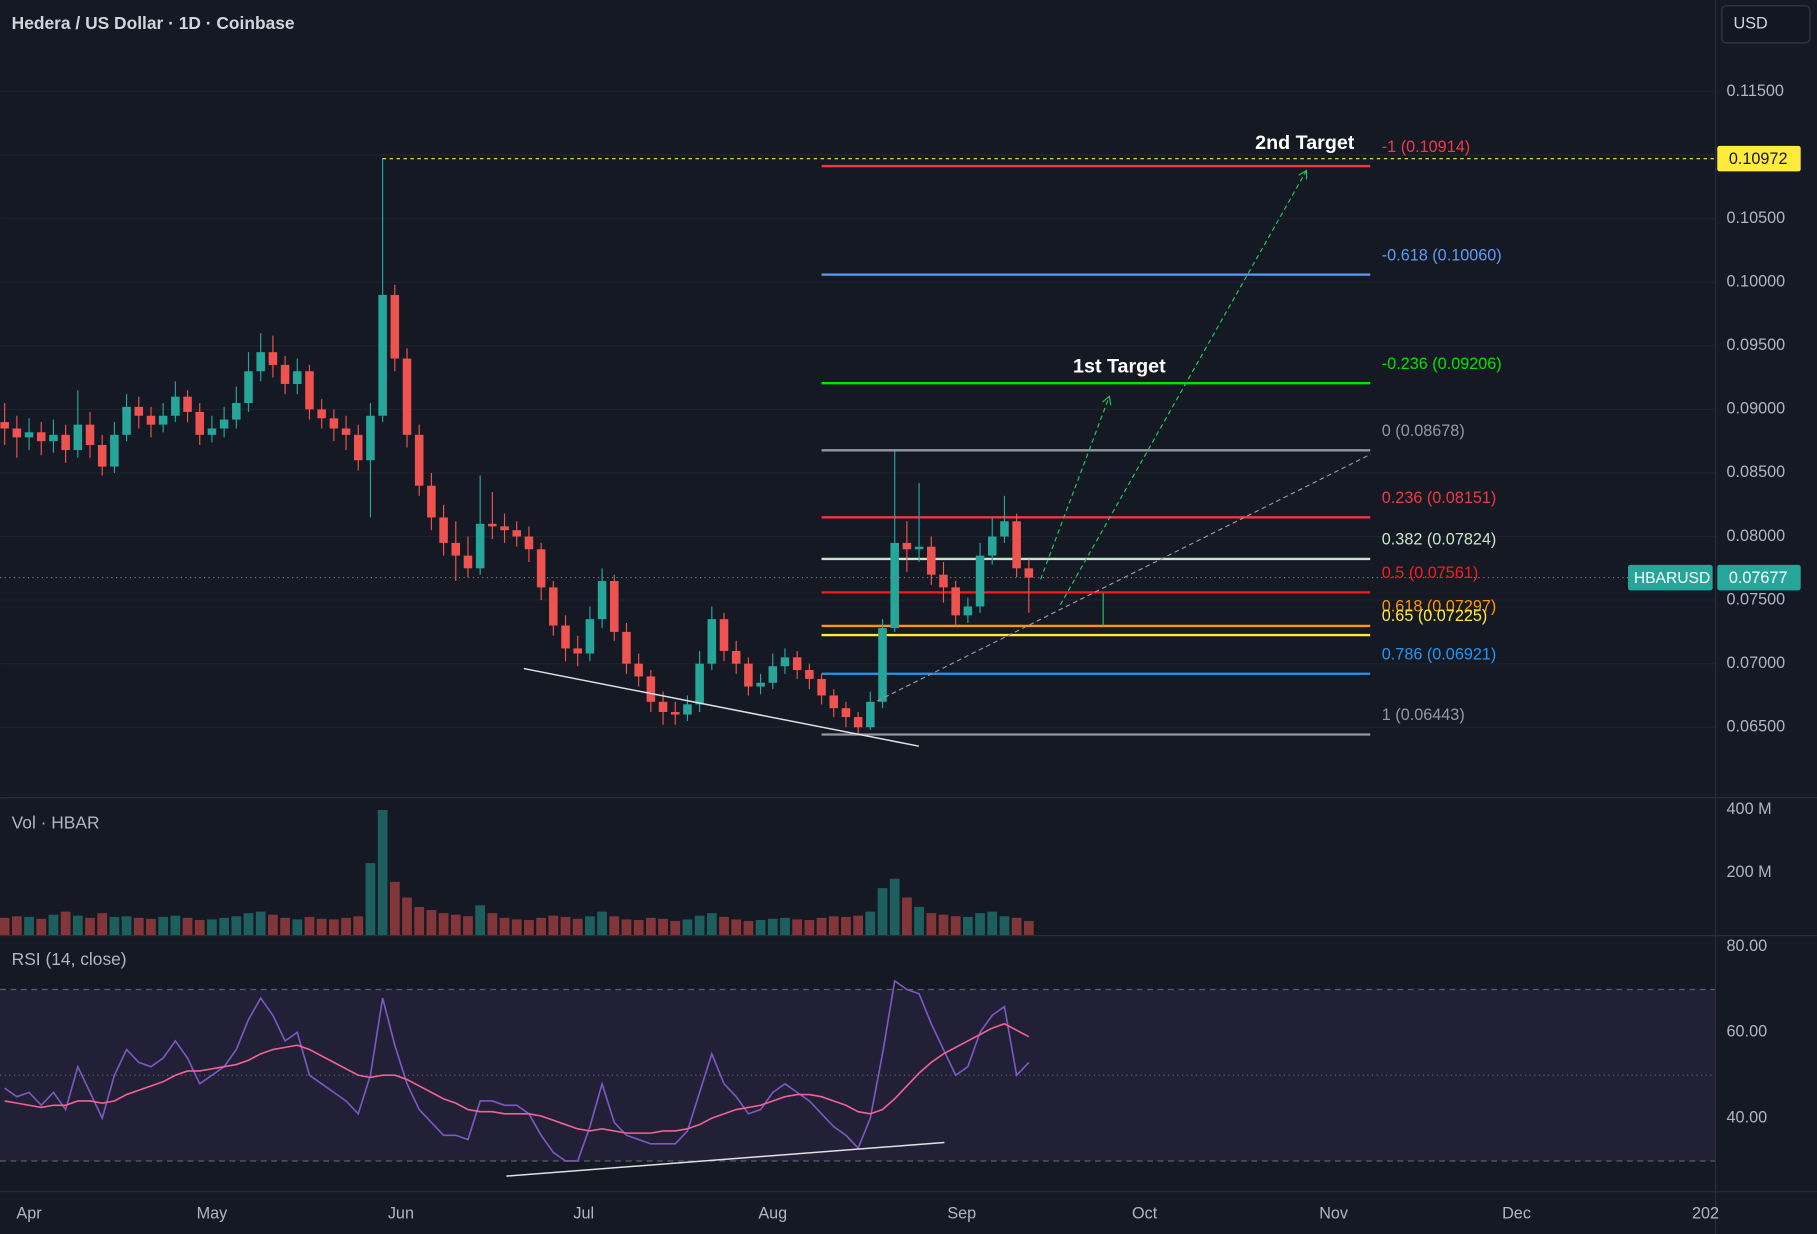  I want to click on x-tick-label: Oct, so click(1145, 1214).